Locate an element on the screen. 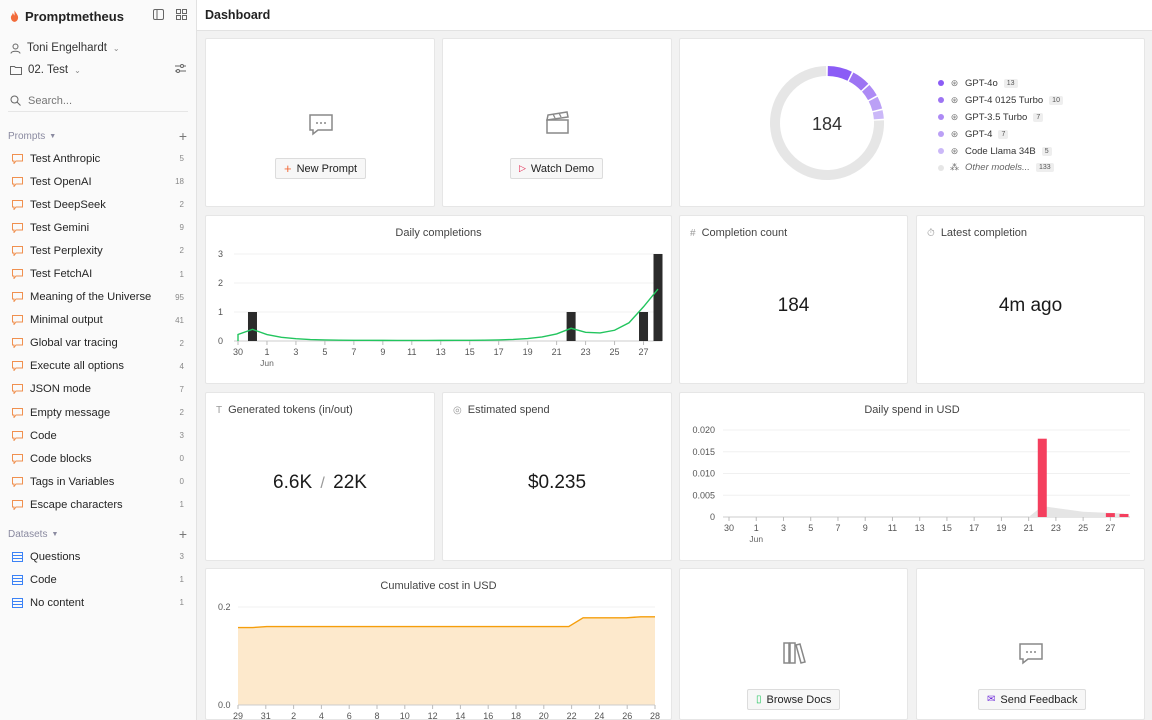  daily-spend-title: Daily spend in USD is located at coordinates (912, 410).